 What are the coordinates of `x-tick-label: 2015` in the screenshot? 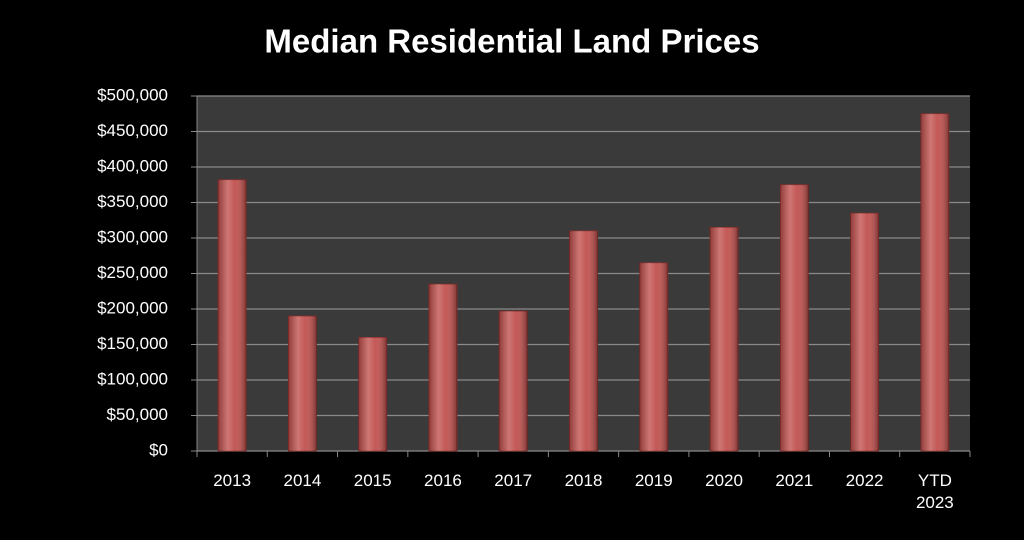 It's located at (372, 480).